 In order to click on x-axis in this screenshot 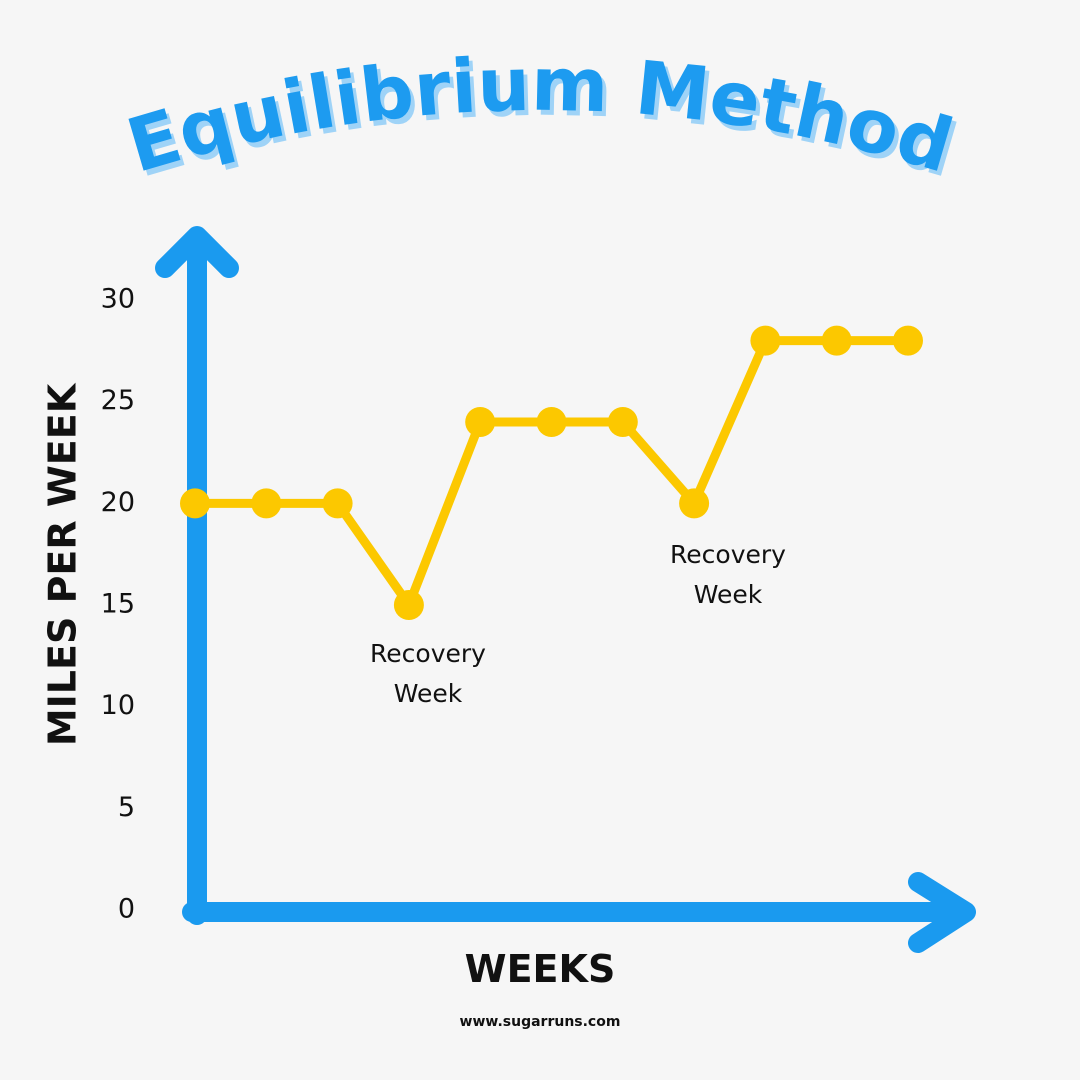, I will do `click(579, 912)`.